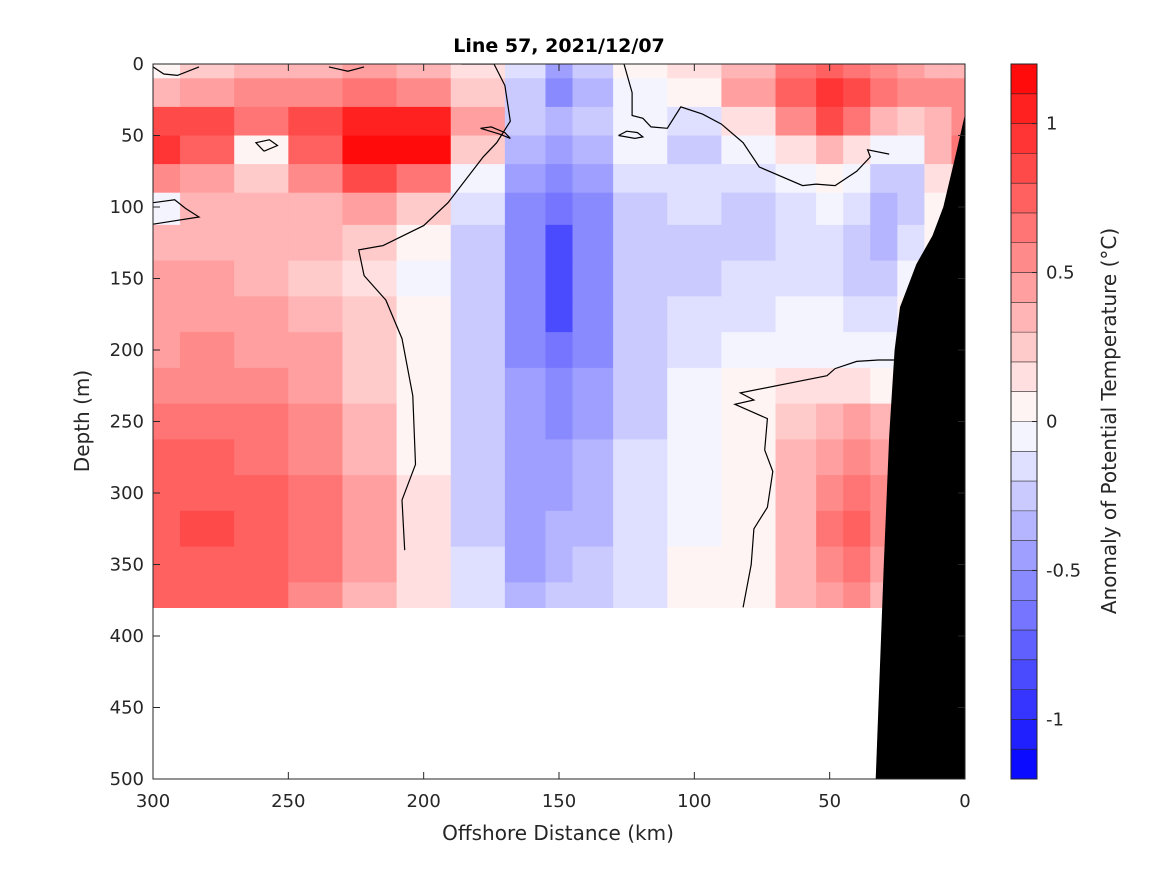  What do you see at coordinates (127, 493) in the screenshot?
I see `y-tick-label: 300` at bounding box center [127, 493].